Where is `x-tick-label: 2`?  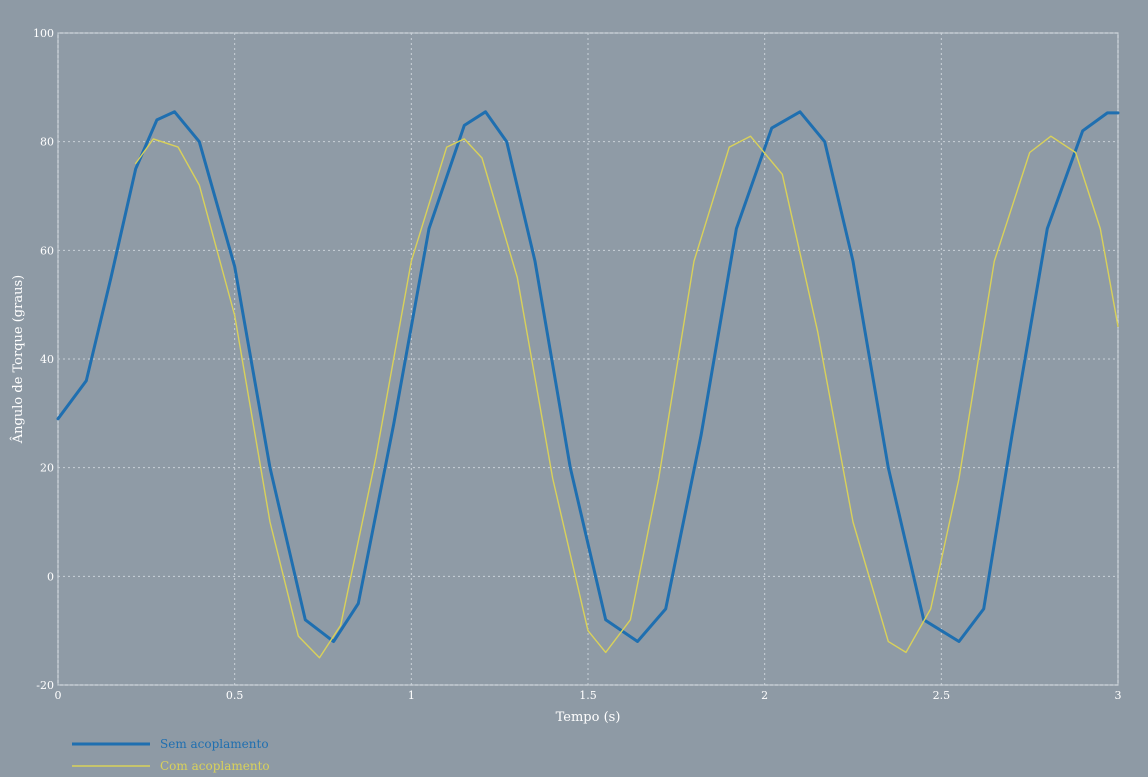 x-tick-label: 2 is located at coordinates (764, 695).